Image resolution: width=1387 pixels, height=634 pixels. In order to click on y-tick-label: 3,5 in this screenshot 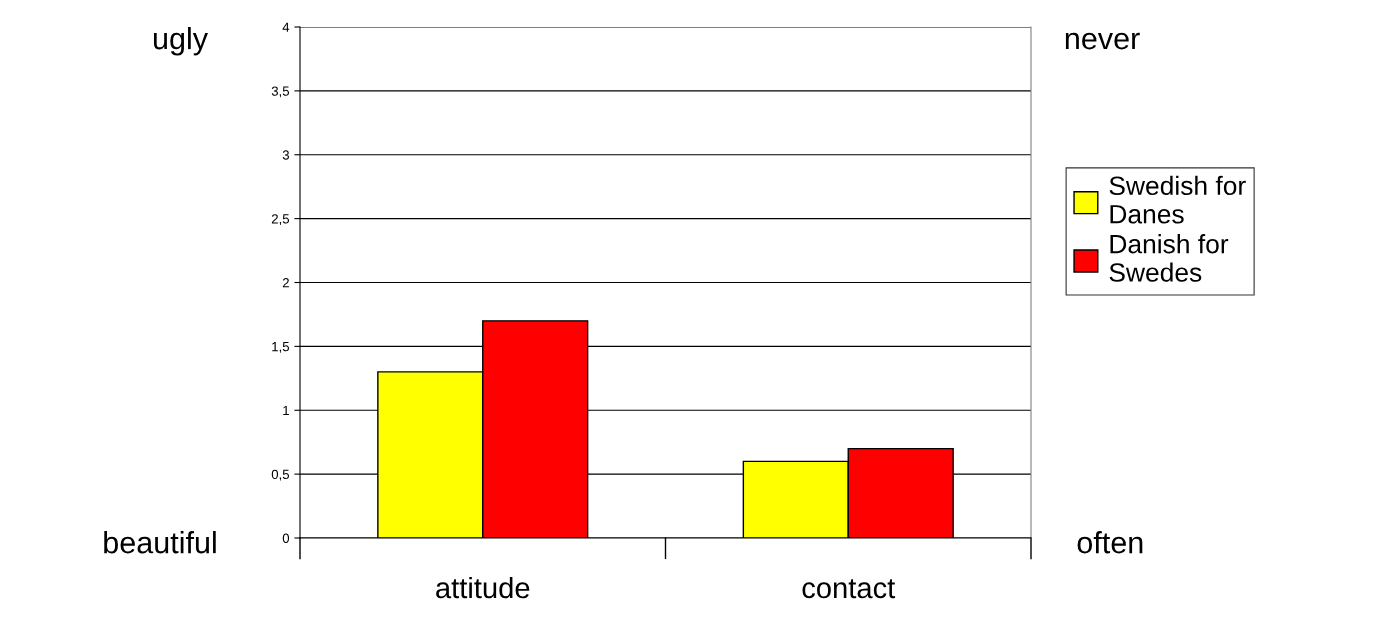, I will do `click(280, 92)`.